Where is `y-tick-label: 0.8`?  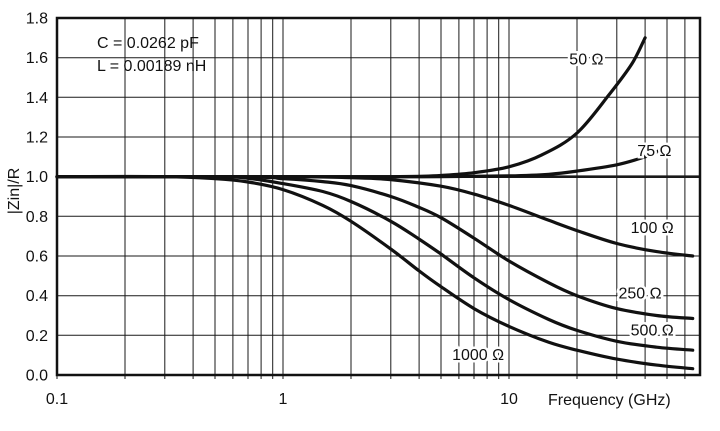
y-tick-label: 0.8 is located at coordinates (37, 217).